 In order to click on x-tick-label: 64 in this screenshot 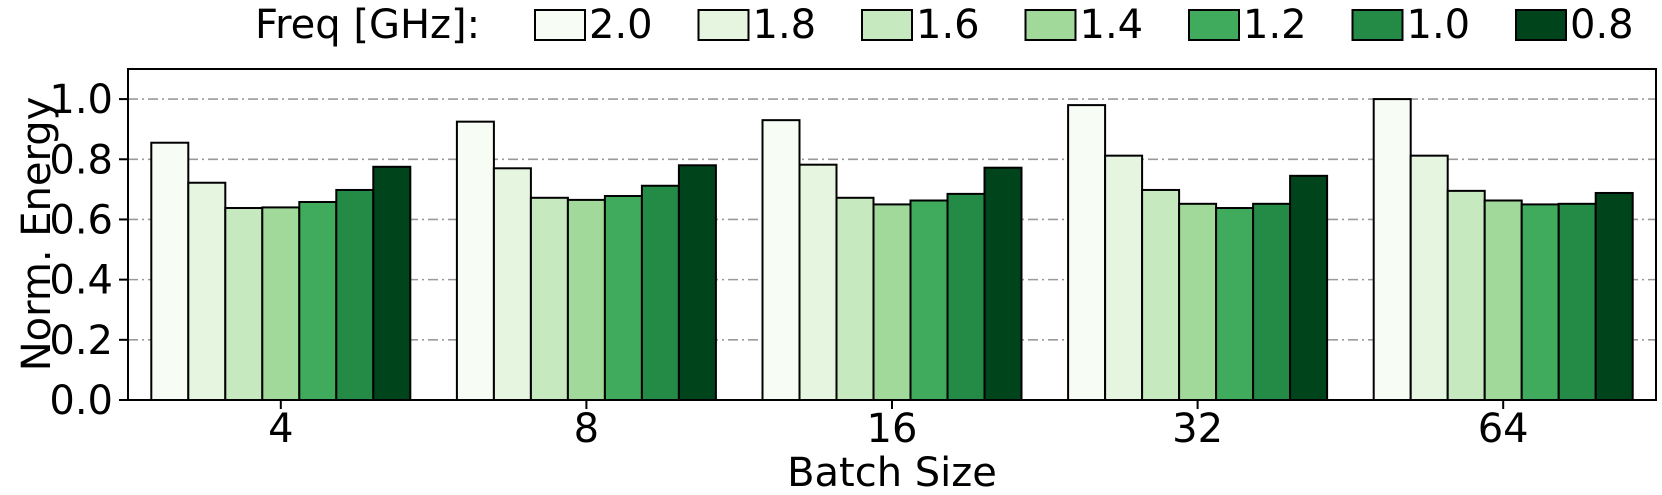, I will do `click(1503, 429)`.